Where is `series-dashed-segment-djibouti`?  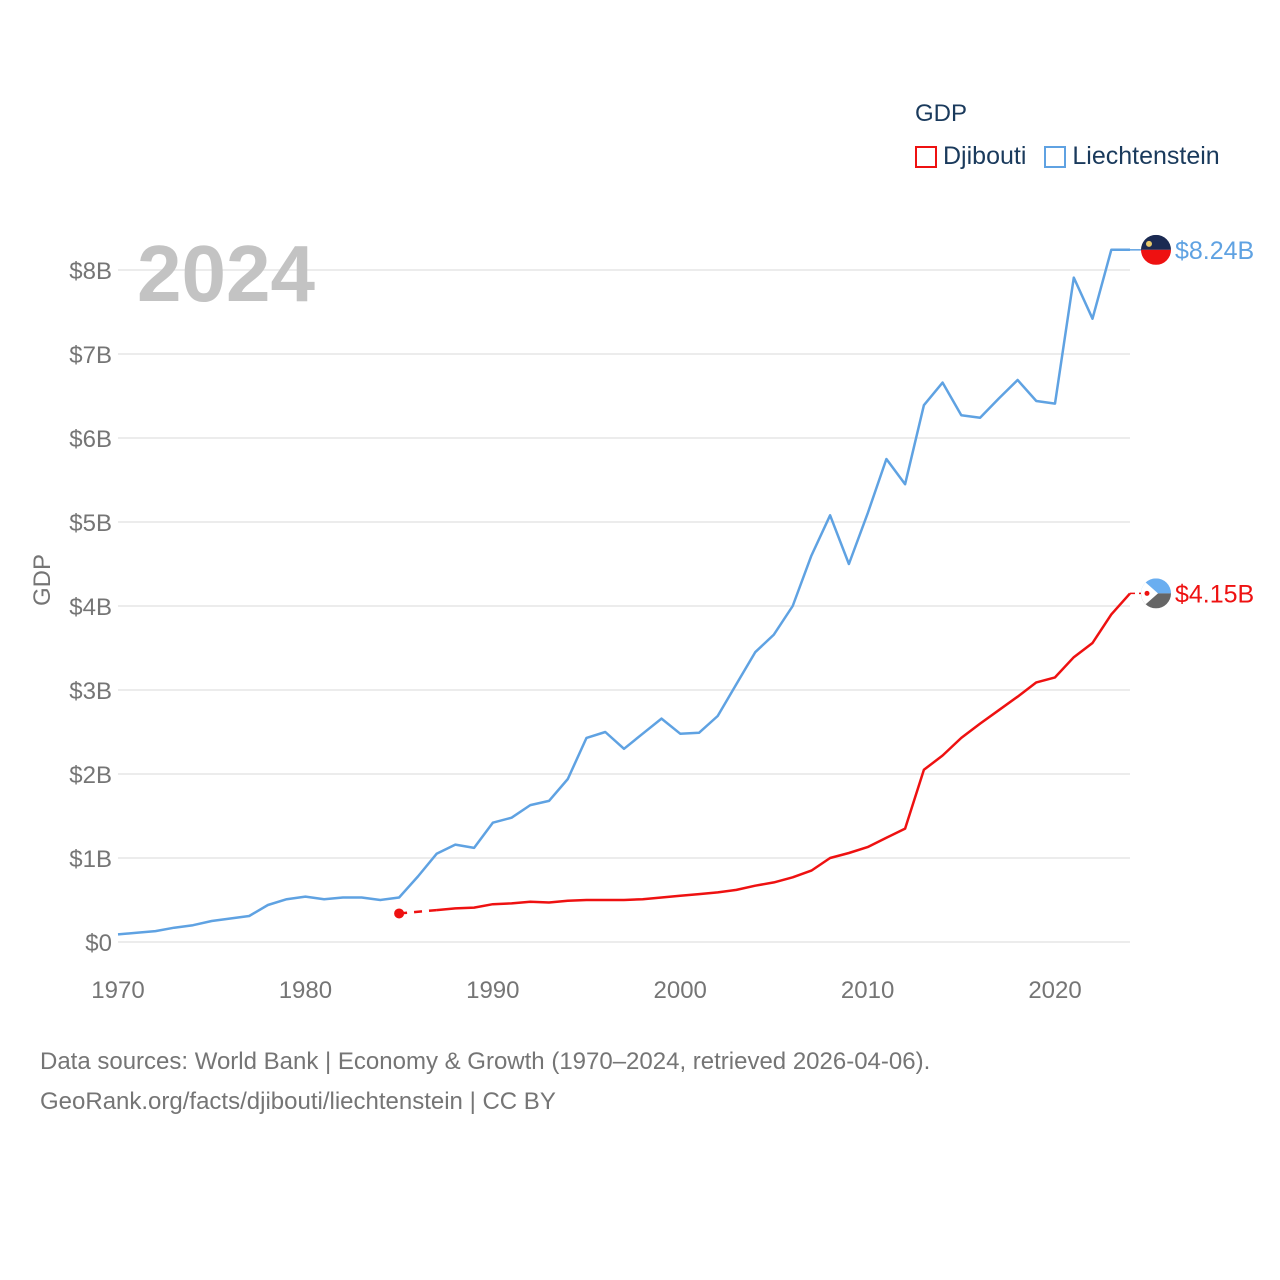 series-dashed-segment-djibouti is located at coordinates (417, 911).